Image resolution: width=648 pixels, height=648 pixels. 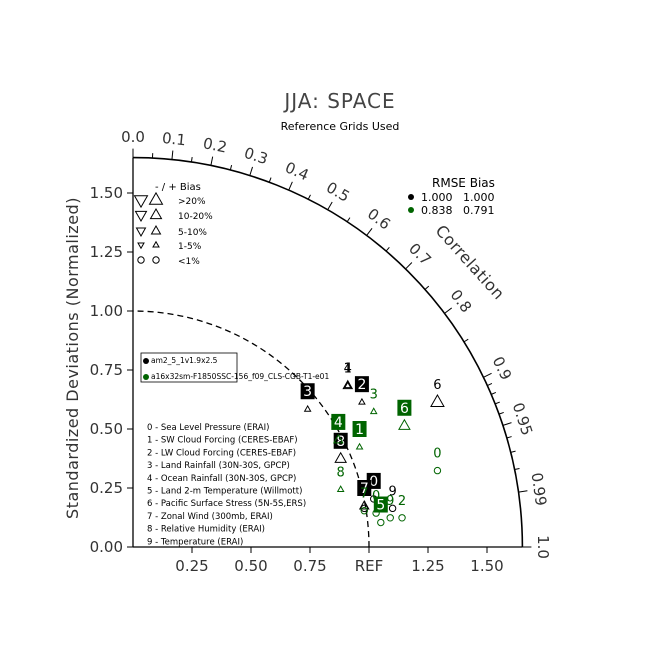 What do you see at coordinates (192, 233) in the screenshot?
I see `bias-legend-label: 5-10%` at bounding box center [192, 233].